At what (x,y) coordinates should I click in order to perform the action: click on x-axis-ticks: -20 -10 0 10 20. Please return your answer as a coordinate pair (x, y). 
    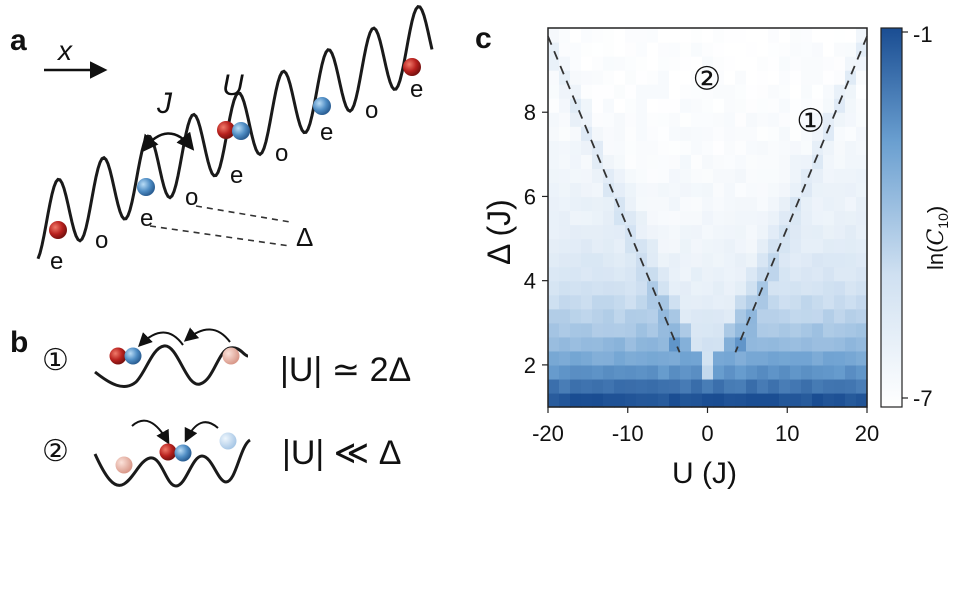
    Looking at the image, I should click on (705, 426).